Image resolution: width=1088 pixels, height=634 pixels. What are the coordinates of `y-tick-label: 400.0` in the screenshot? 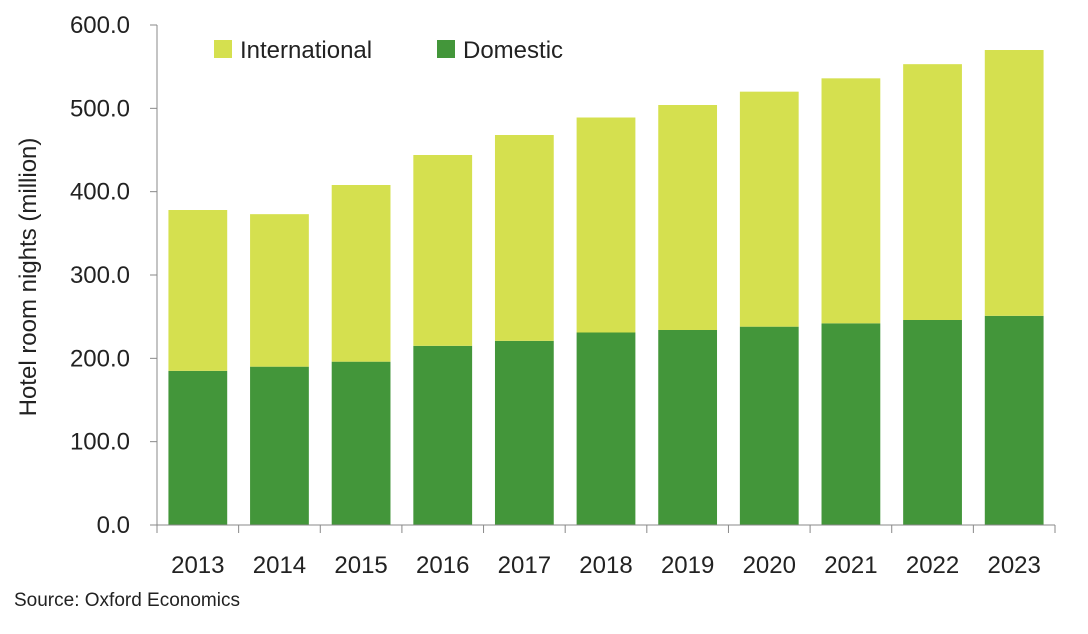 It's located at (100, 192).